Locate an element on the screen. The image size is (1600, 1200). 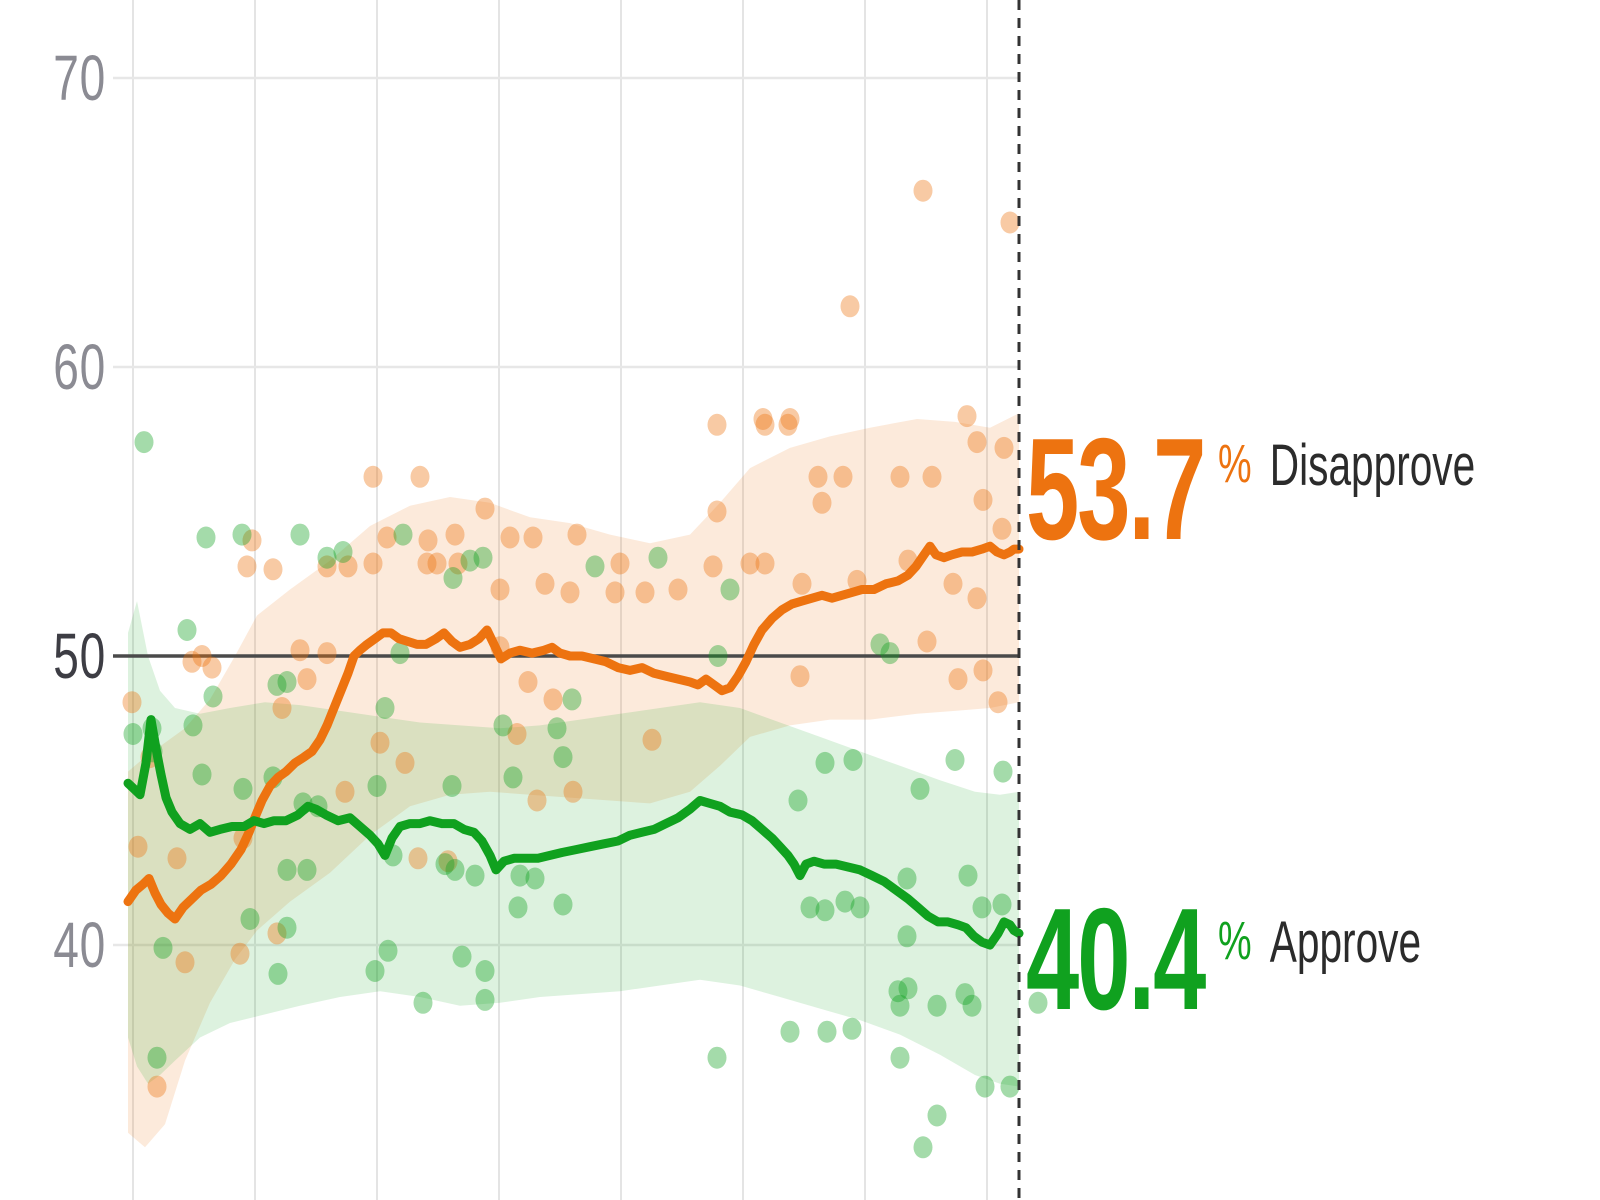
approve-value: 40.4 is located at coordinates (1116, 959).